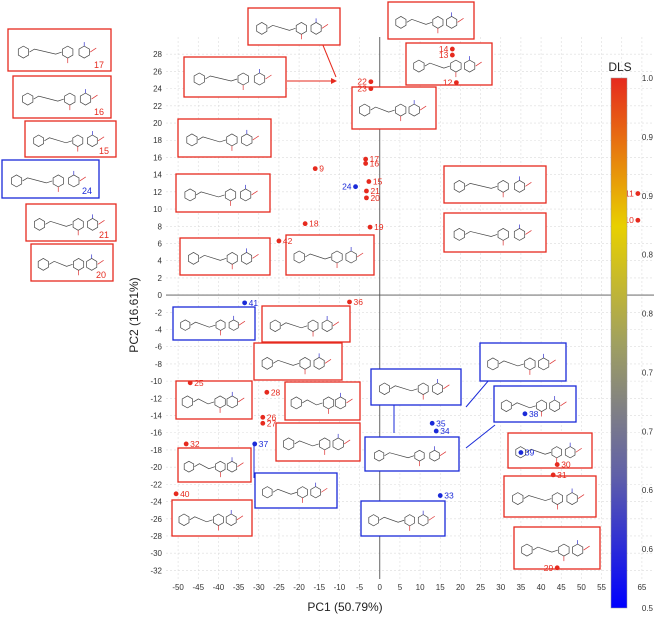  I want to click on structure-box-o, so click(416, 387).